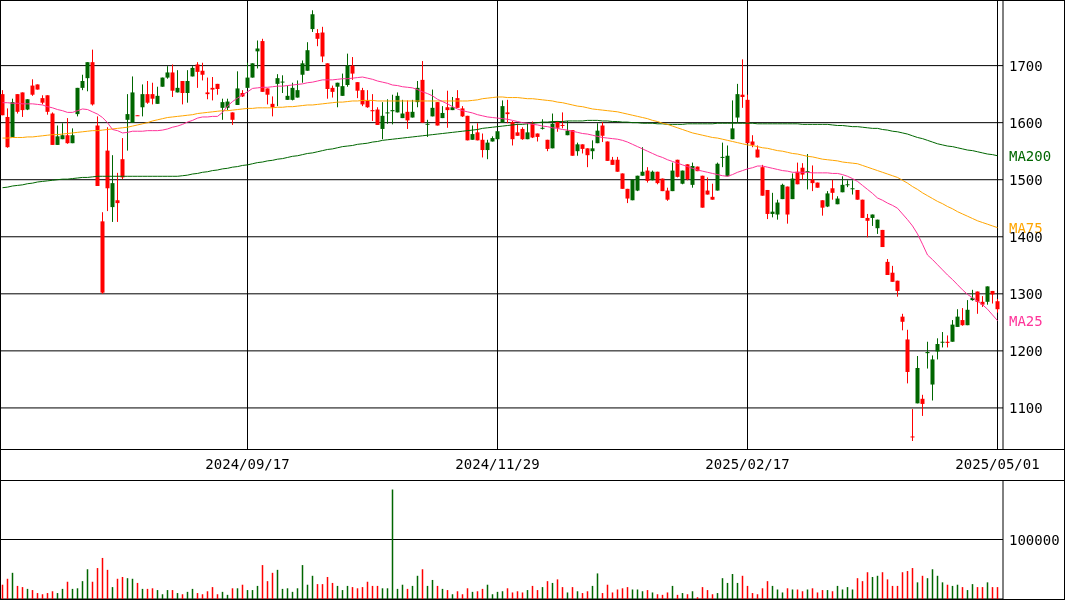 Image resolution: width=1065 pixels, height=600 pixels. I want to click on y-tick-label: 1700, so click(1026, 65).